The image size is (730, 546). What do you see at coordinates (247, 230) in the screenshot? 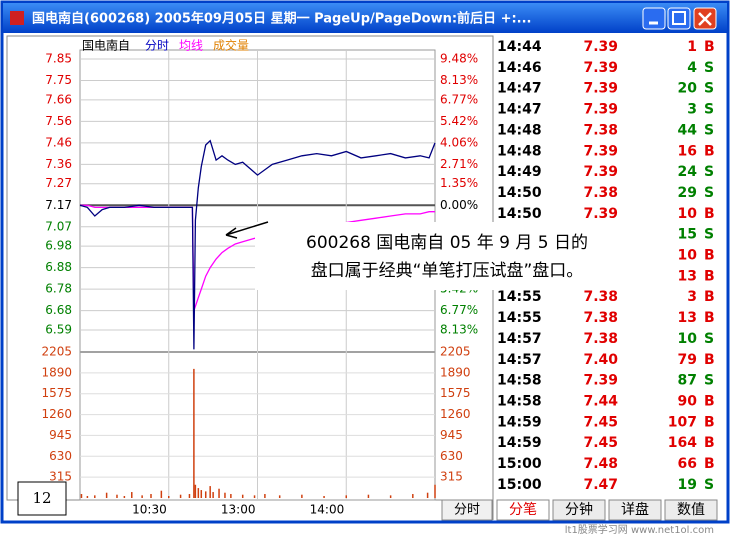
I see `annotation-arrow` at bounding box center [247, 230].